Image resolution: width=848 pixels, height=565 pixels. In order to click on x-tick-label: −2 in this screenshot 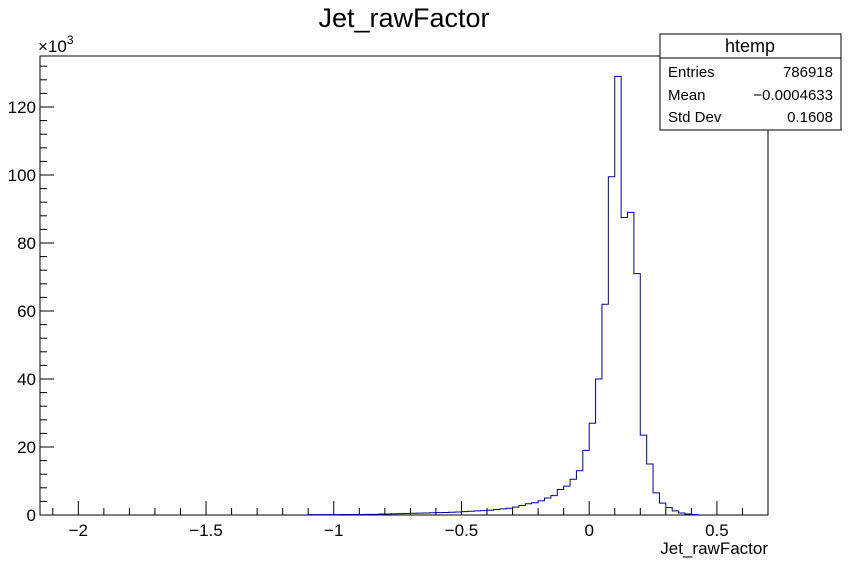, I will do `click(78, 530)`.